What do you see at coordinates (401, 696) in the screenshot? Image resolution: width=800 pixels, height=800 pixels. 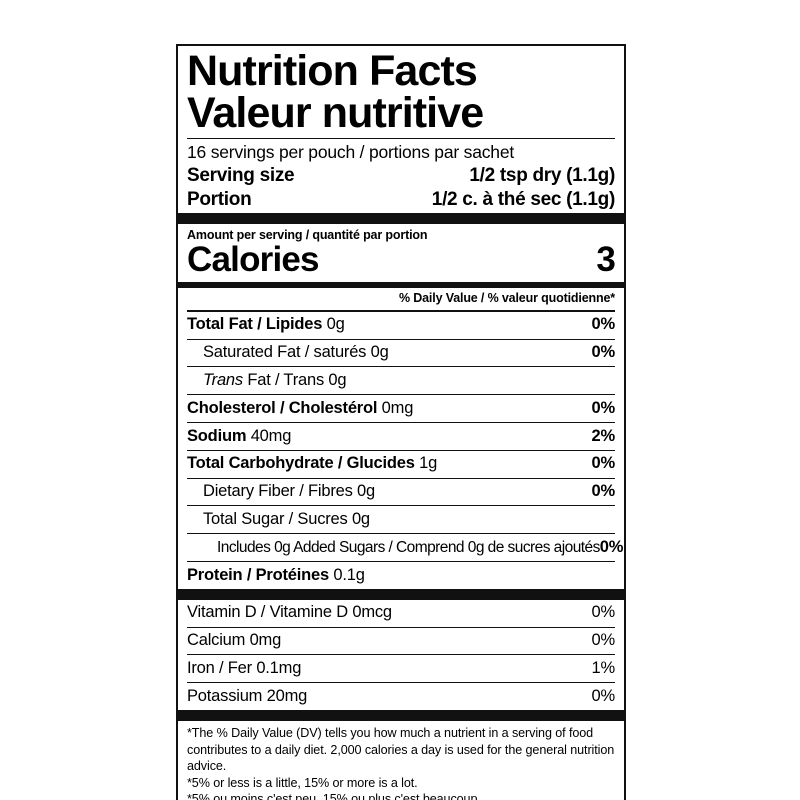 I see `vitamin-row: Potassium 20mg 0%` at bounding box center [401, 696].